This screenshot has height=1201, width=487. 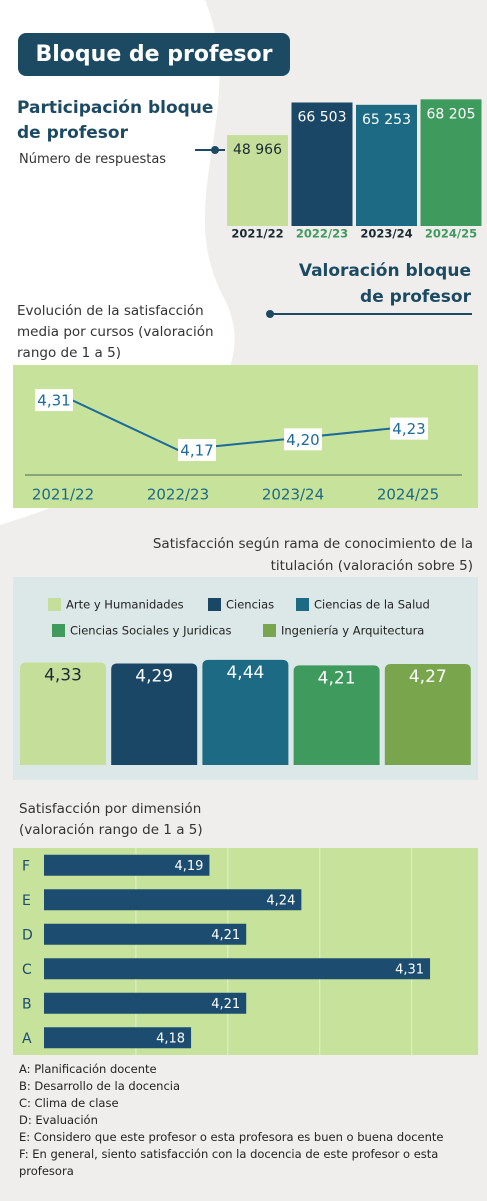 I want to click on value-label: 4,29, so click(x=154, y=676).